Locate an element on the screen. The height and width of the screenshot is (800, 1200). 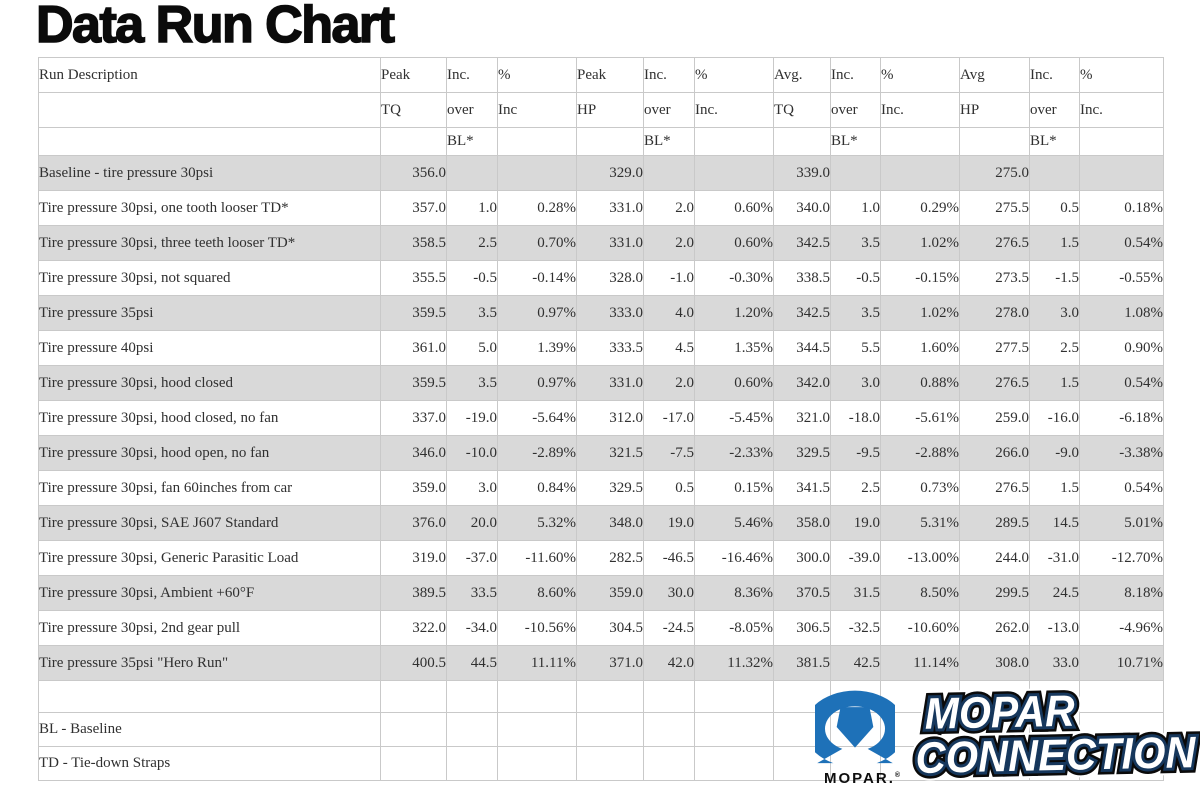
run-description-cell: Tire pressure 35psi is located at coordinates (209, 313).